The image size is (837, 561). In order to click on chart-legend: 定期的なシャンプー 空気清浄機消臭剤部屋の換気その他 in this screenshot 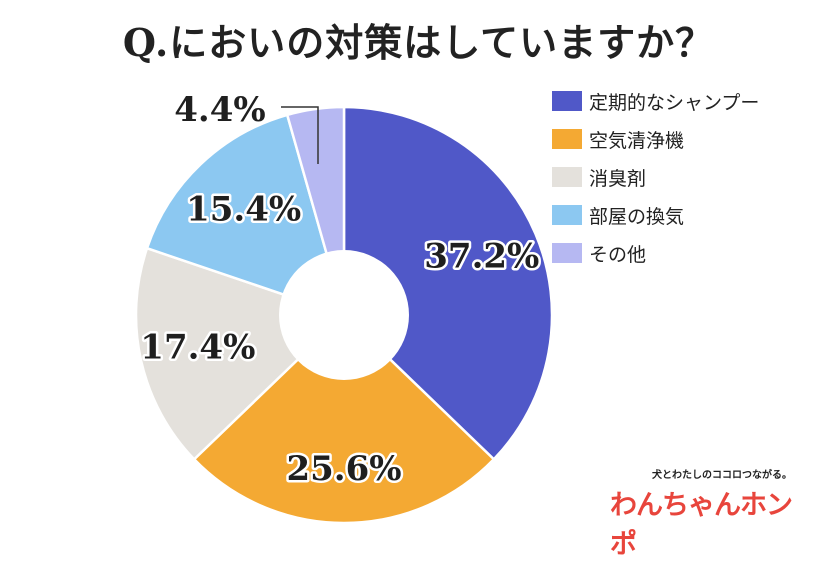, I will do `click(655, 185)`.